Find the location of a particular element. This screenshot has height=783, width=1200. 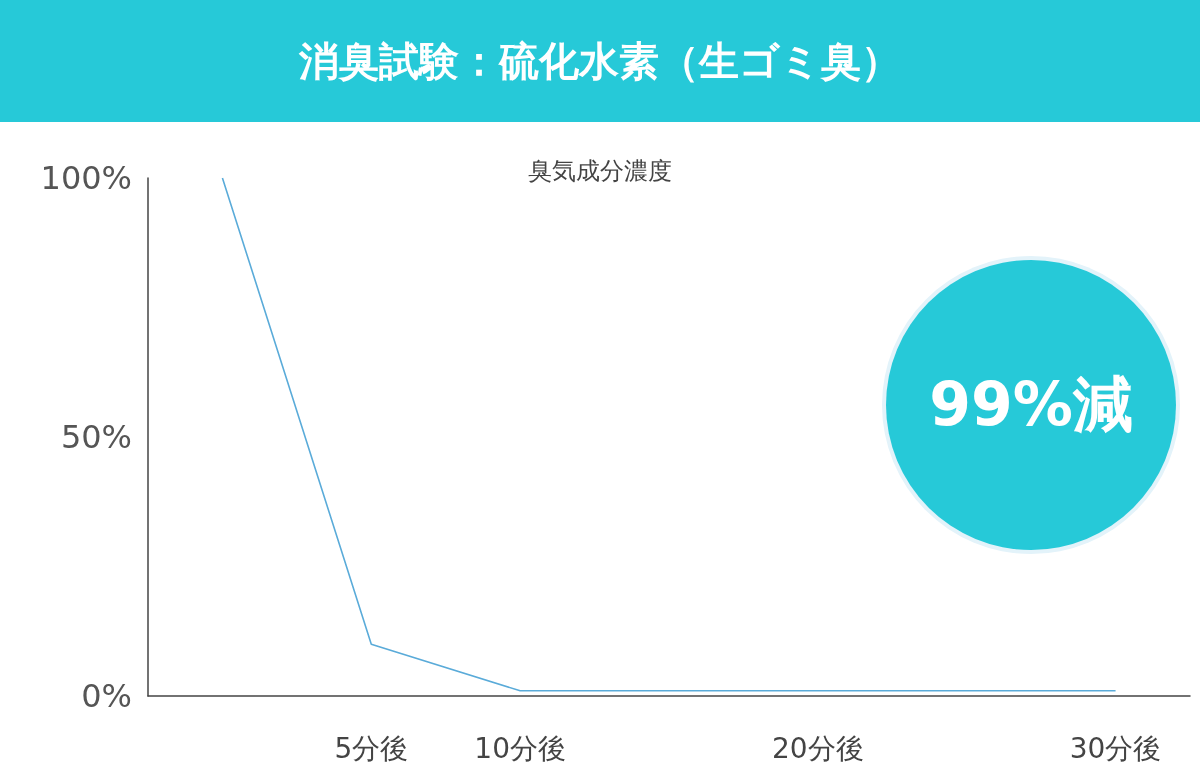

y-tick-label: 50% is located at coordinates (96, 437).